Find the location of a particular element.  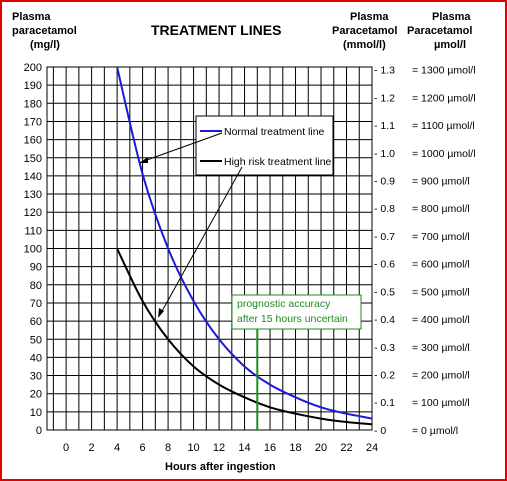

x-tick-label: 12 is located at coordinates (219, 448).